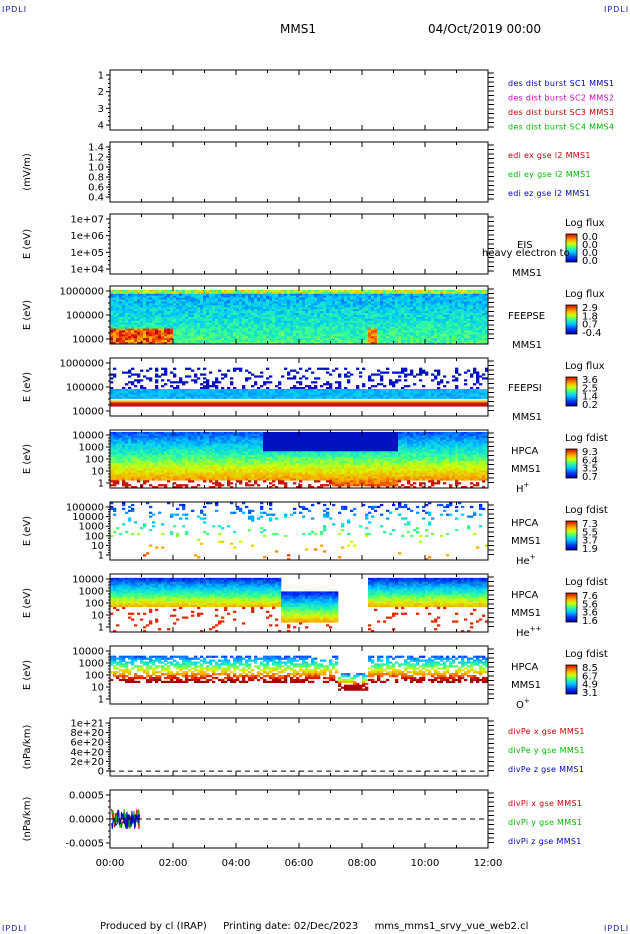  What do you see at coordinates (96, 148) in the screenshot?
I see `edi-ytick-label: 1.4` at bounding box center [96, 148].